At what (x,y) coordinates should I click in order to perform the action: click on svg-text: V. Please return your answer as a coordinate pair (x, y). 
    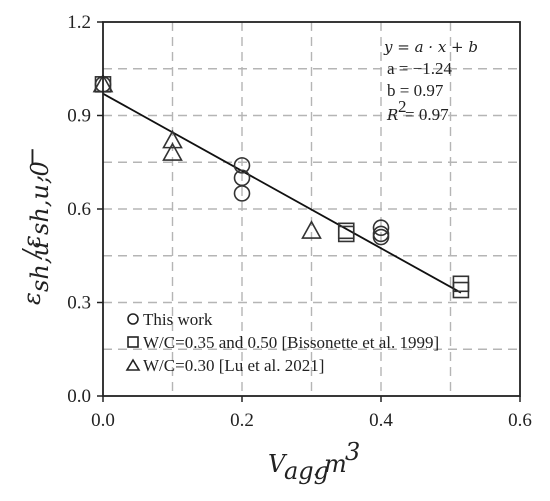
    Looking at the image, I should click on (278, 464).